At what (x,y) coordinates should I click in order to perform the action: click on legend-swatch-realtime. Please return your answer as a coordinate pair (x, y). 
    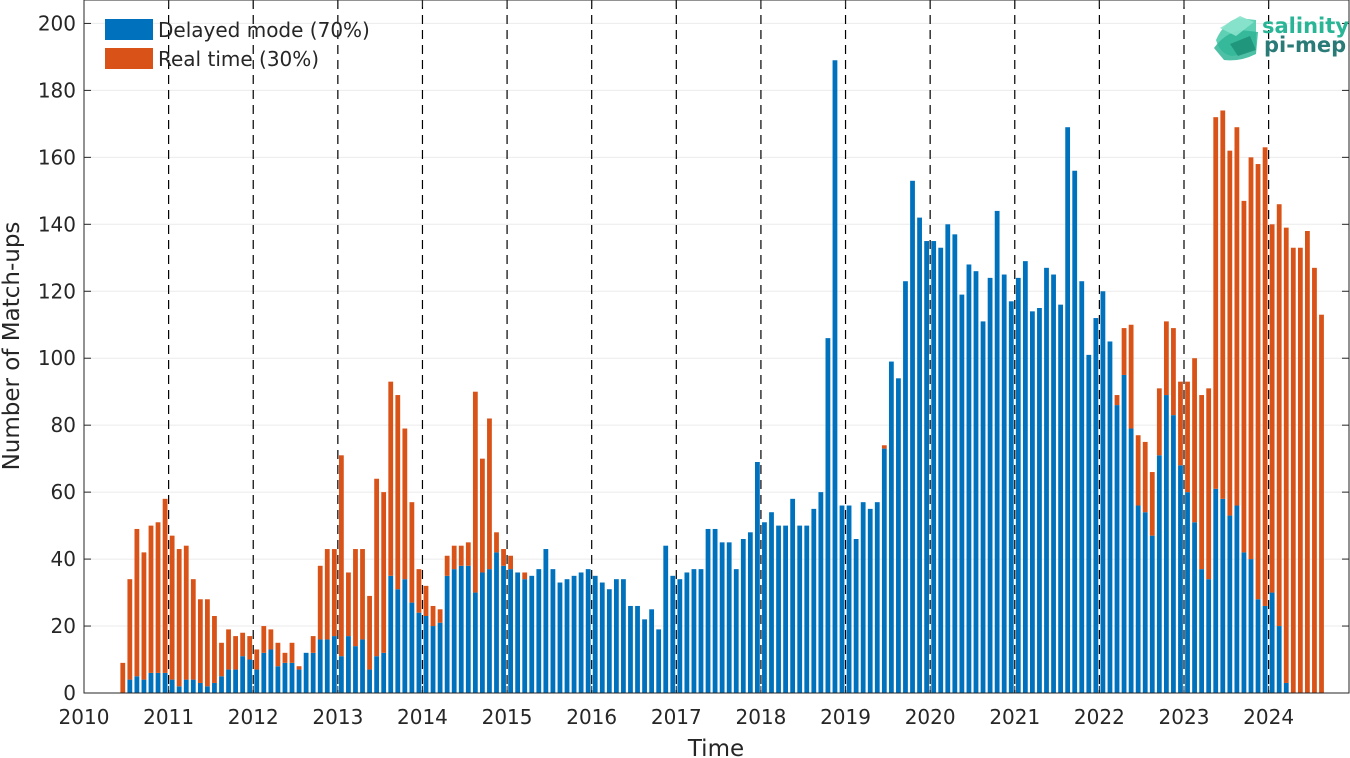
    Looking at the image, I should click on (129, 58).